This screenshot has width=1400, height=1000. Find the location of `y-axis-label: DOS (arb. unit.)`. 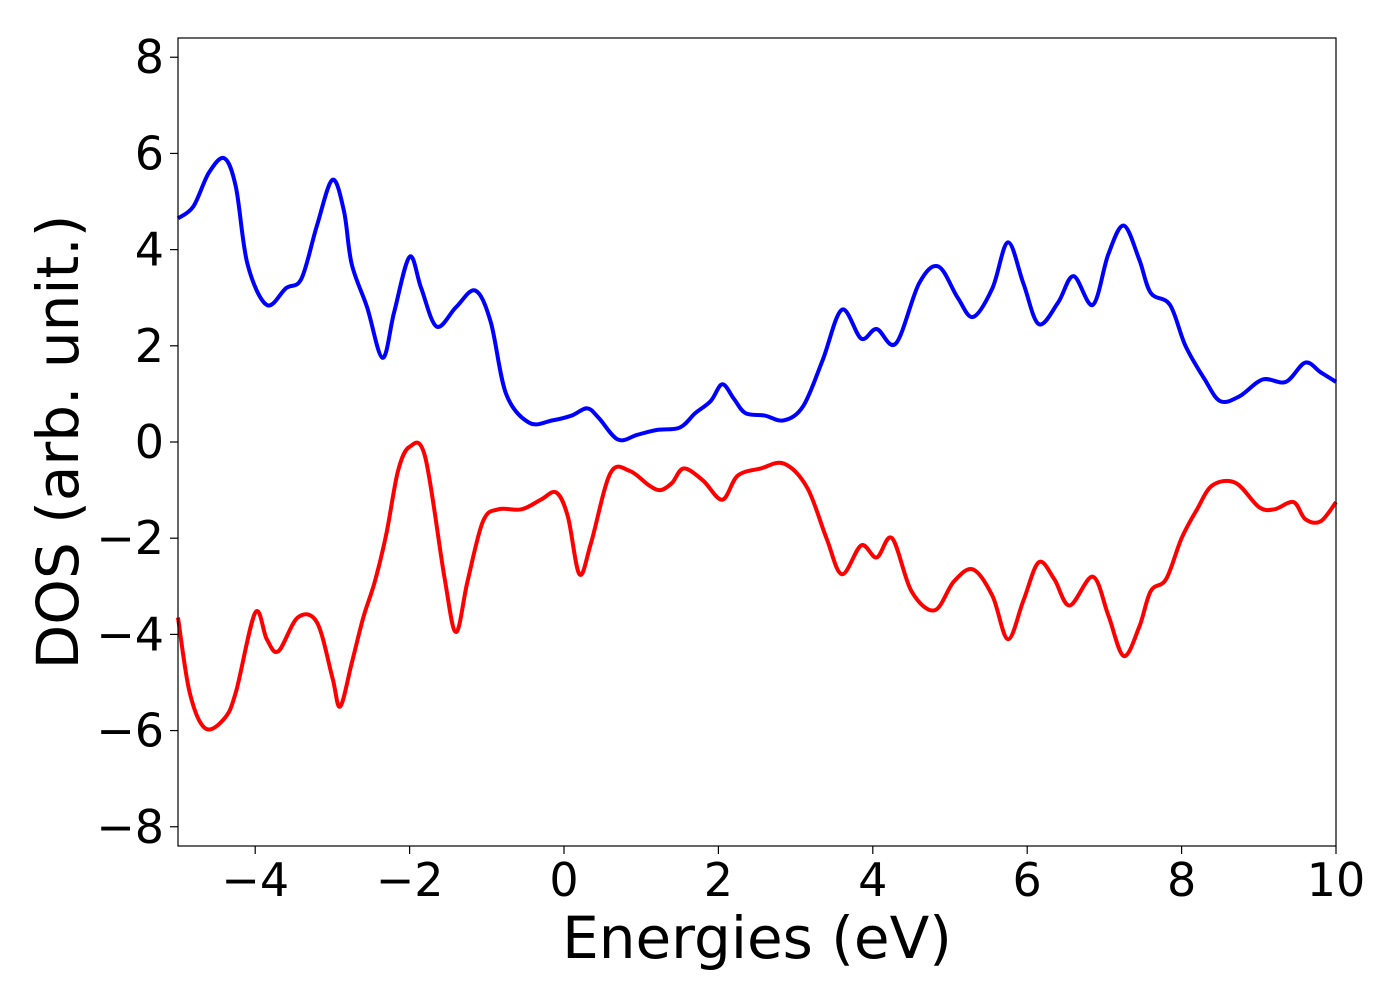

y-axis-label: DOS (arb. unit.) is located at coordinates (58, 442).